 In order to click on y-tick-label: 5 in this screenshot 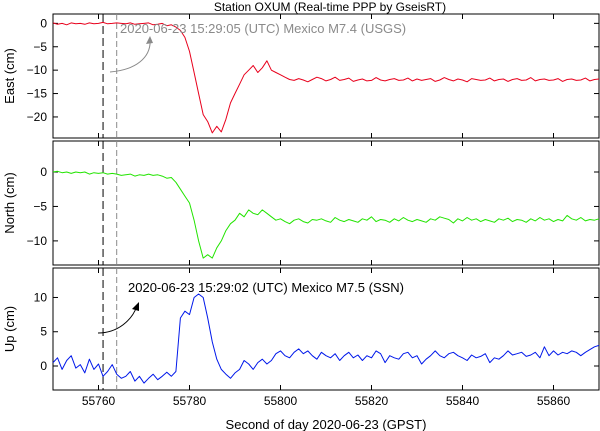, I will do `click(43, 332)`.